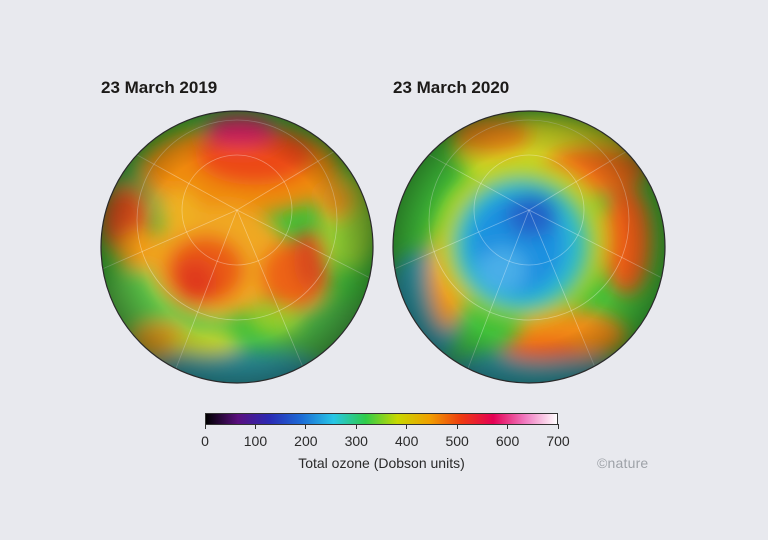  What do you see at coordinates (451, 87) in the screenshot?
I see `panel-title-2020: 23 March 2020` at bounding box center [451, 87].